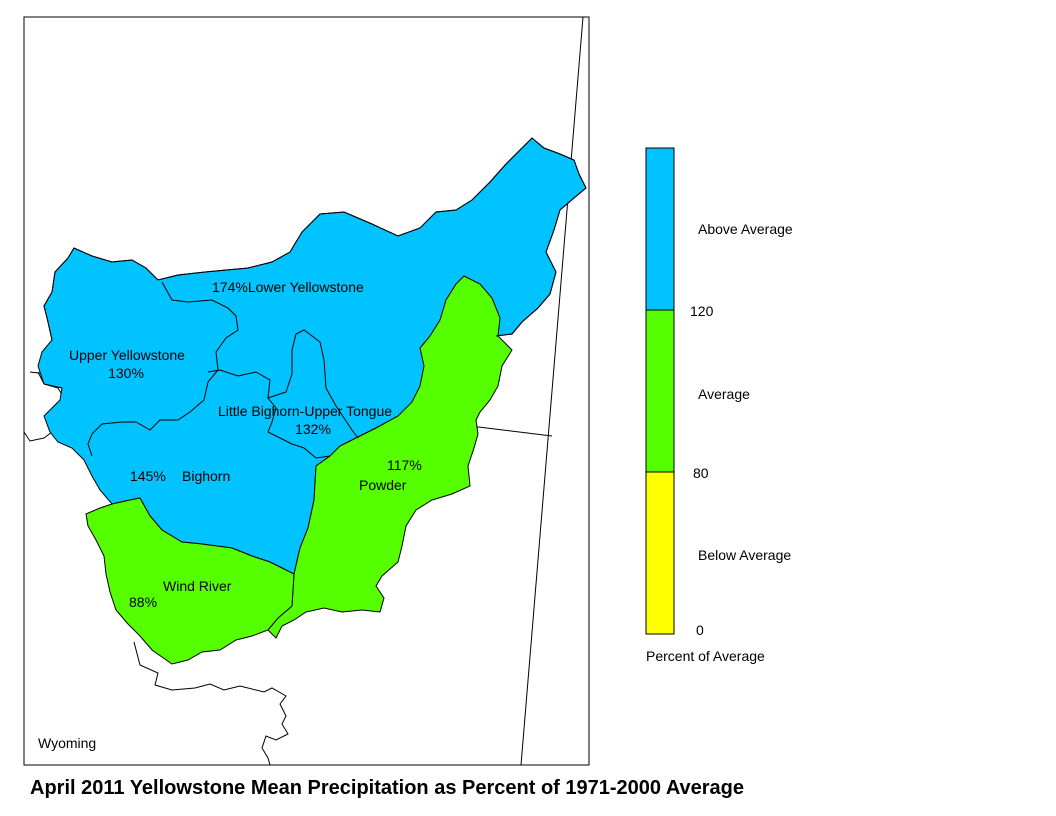 The width and height of the screenshot is (1056, 816). What do you see at coordinates (313, 429) in the screenshot?
I see `little-bighorn-pct: 132%` at bounding box center [313, 429].